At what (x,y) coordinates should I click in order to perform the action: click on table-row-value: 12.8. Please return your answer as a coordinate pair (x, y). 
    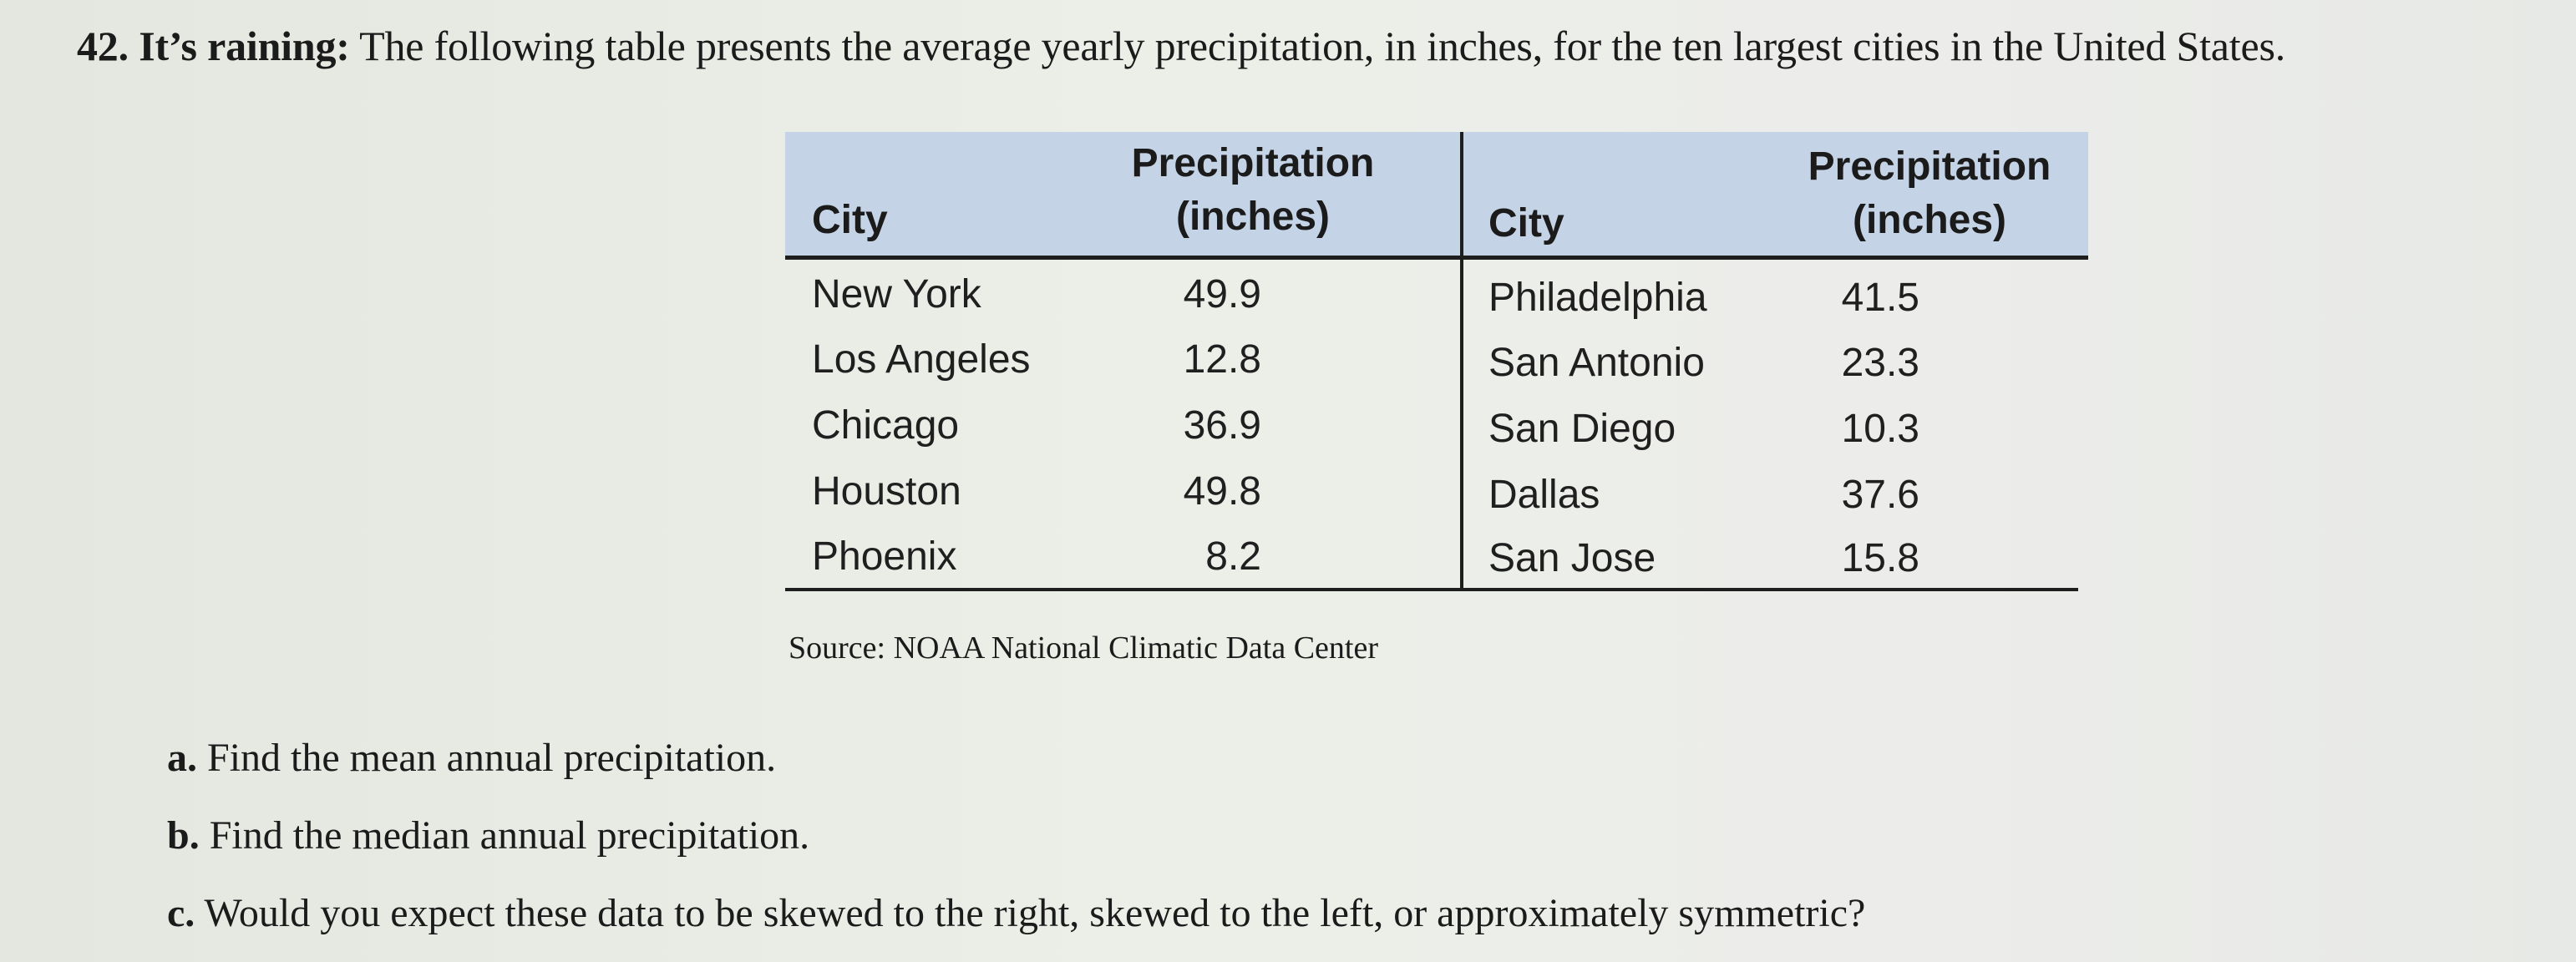
    Looking at the image, I should click on (1222, 359).